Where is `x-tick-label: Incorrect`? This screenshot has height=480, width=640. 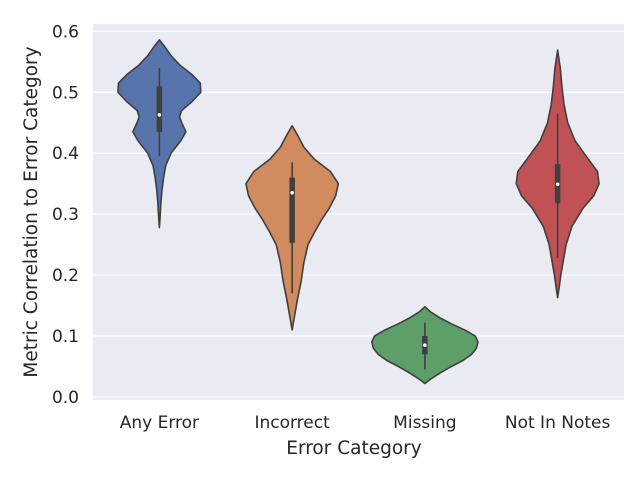 x-tick-label: Incorrect is located at coordinates (292, 423).